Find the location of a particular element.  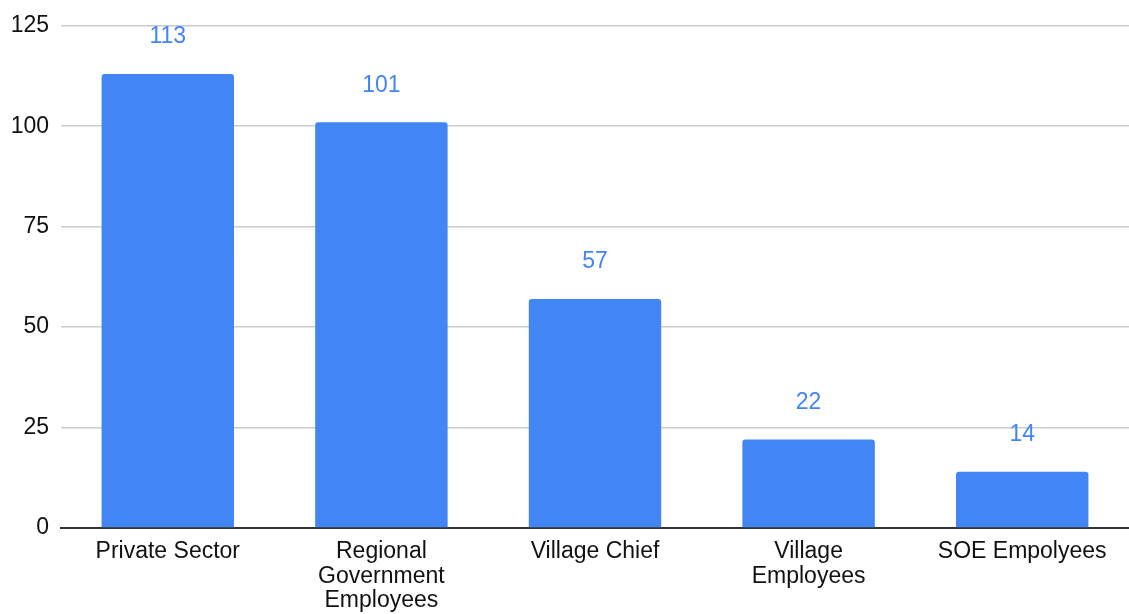

y-tick-label: 25 is located at coordinates (36, 425).